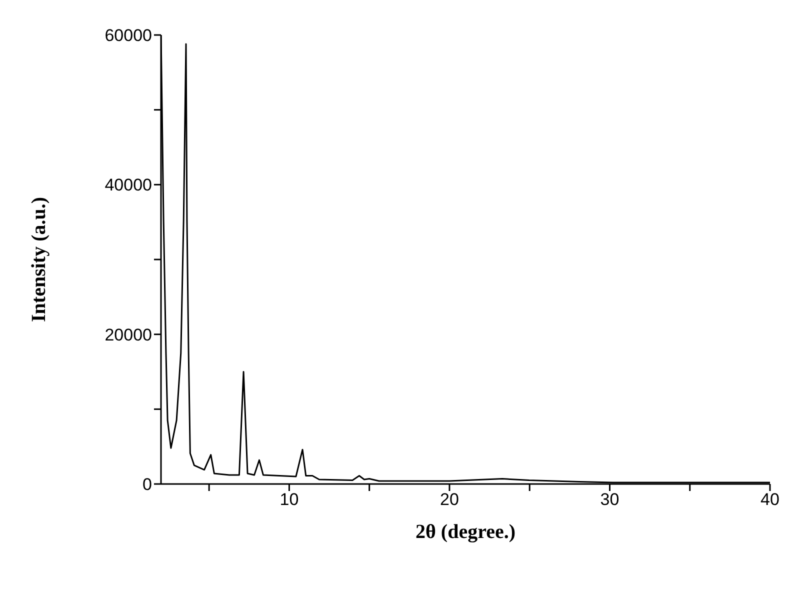 The image size is (800, 589). What do you see at coordinates (770, 500) in the screenshot?
I see `x-tick-label: 40` at bounding box center [770, 500].